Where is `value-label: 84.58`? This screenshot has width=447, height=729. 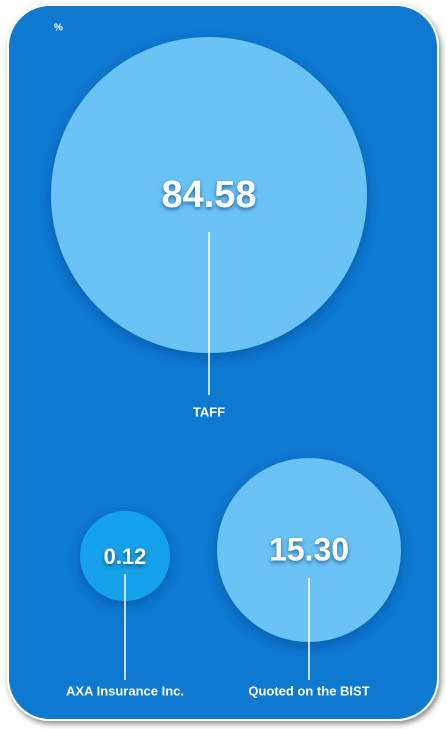
value-label: 84.58 is located at coordinates (208, 195).